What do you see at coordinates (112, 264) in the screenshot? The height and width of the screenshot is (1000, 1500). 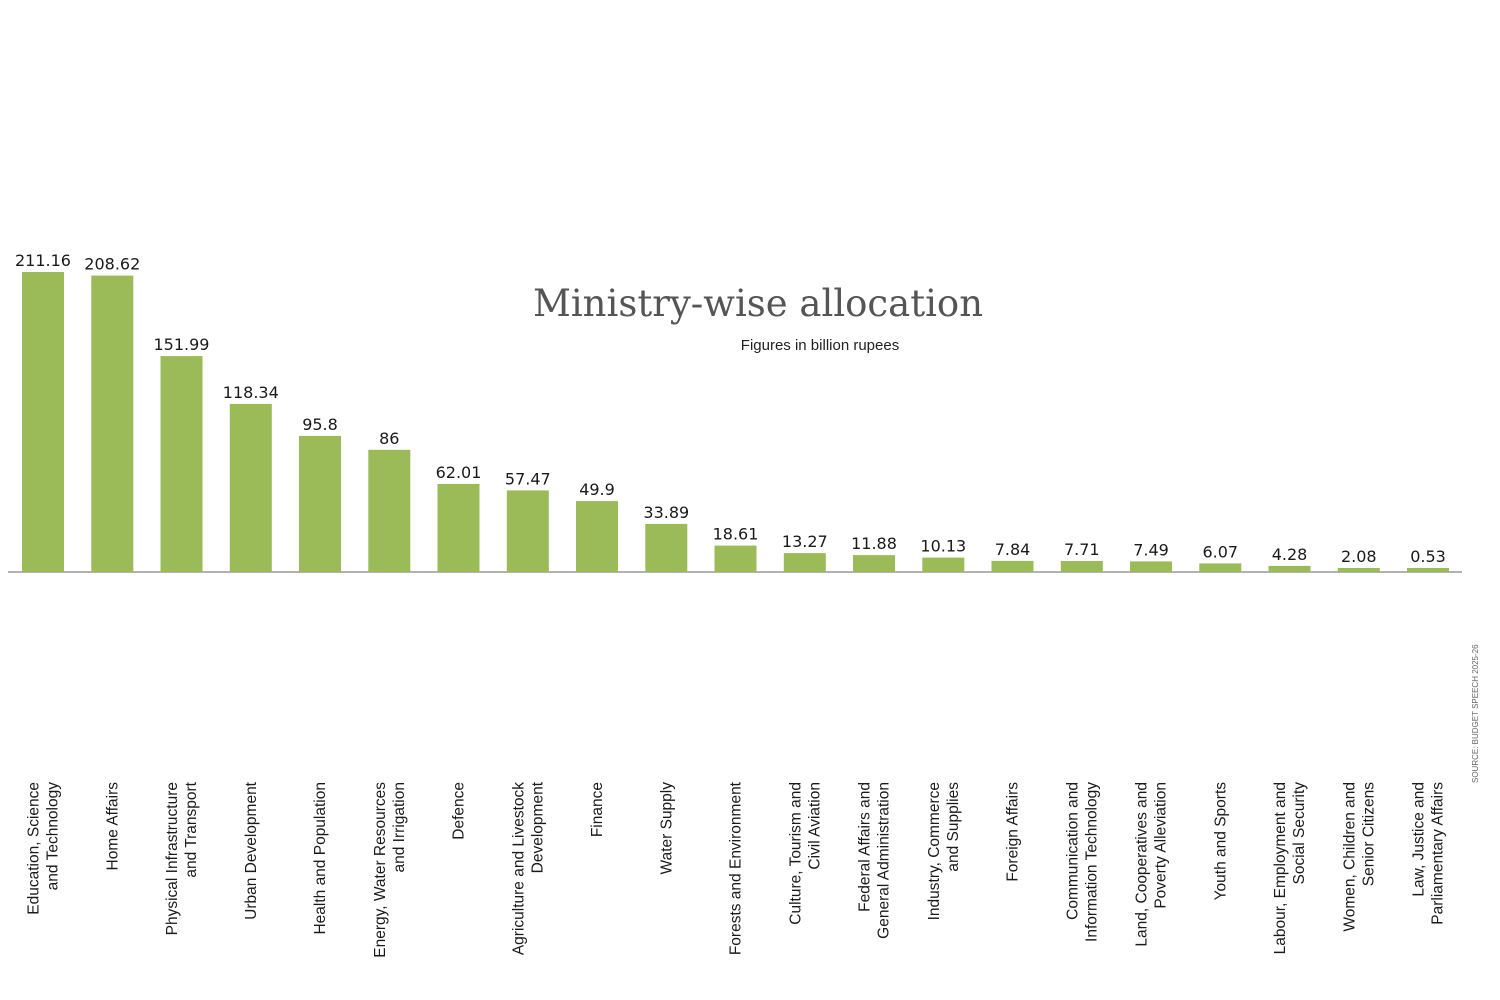 I see `bar-value-label: 208.62` at bounding box center [112, 264].